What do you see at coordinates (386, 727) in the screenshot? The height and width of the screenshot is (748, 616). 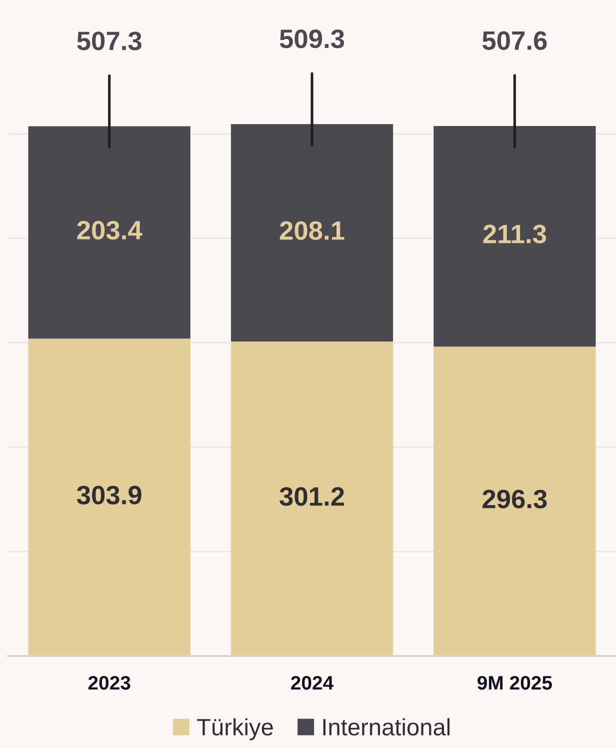 I see `legend-label: International` at bounding box center [386, 727].